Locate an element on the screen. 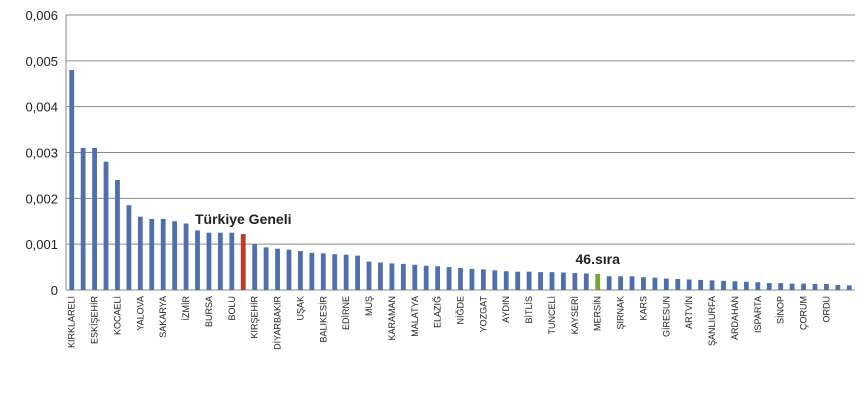 This screenshot has height=395, width=857. x-tick-label: ÇORUM is located at coordinates (804, 313).